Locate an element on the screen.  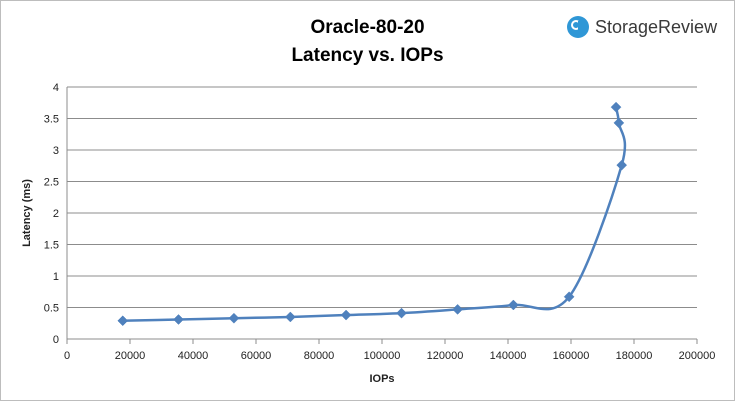
y-tick-label: 2.5 is located at coordinates (51, 183).